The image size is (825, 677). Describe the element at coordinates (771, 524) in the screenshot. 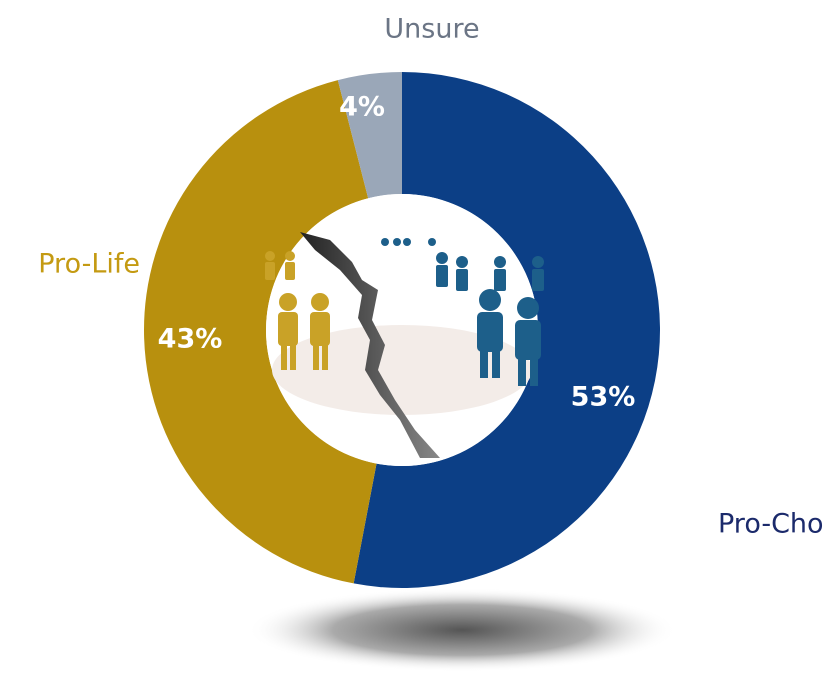

I see `category-label: Pro-Choice` at that location.